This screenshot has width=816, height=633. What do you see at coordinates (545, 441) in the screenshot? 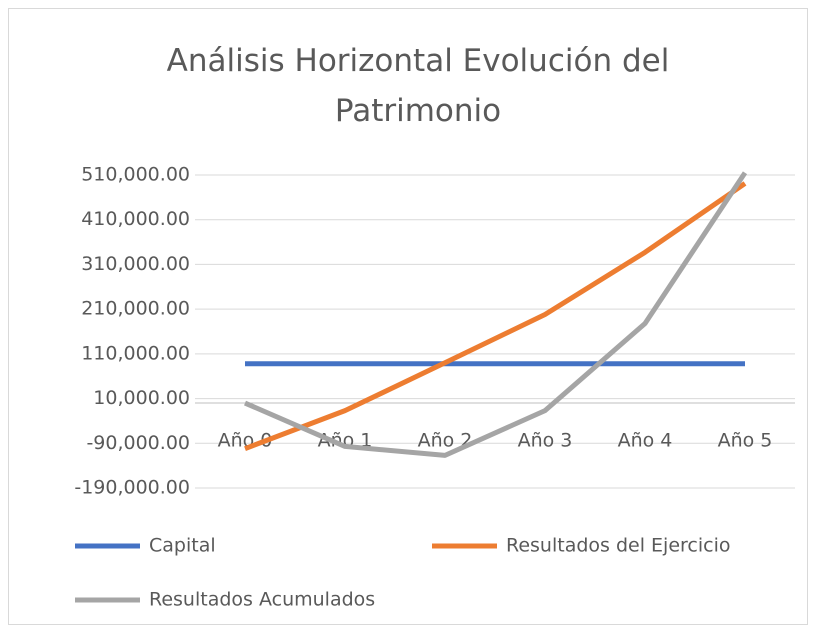
I see `x-tick-label: Año 3` at bounding box center [545, 441].